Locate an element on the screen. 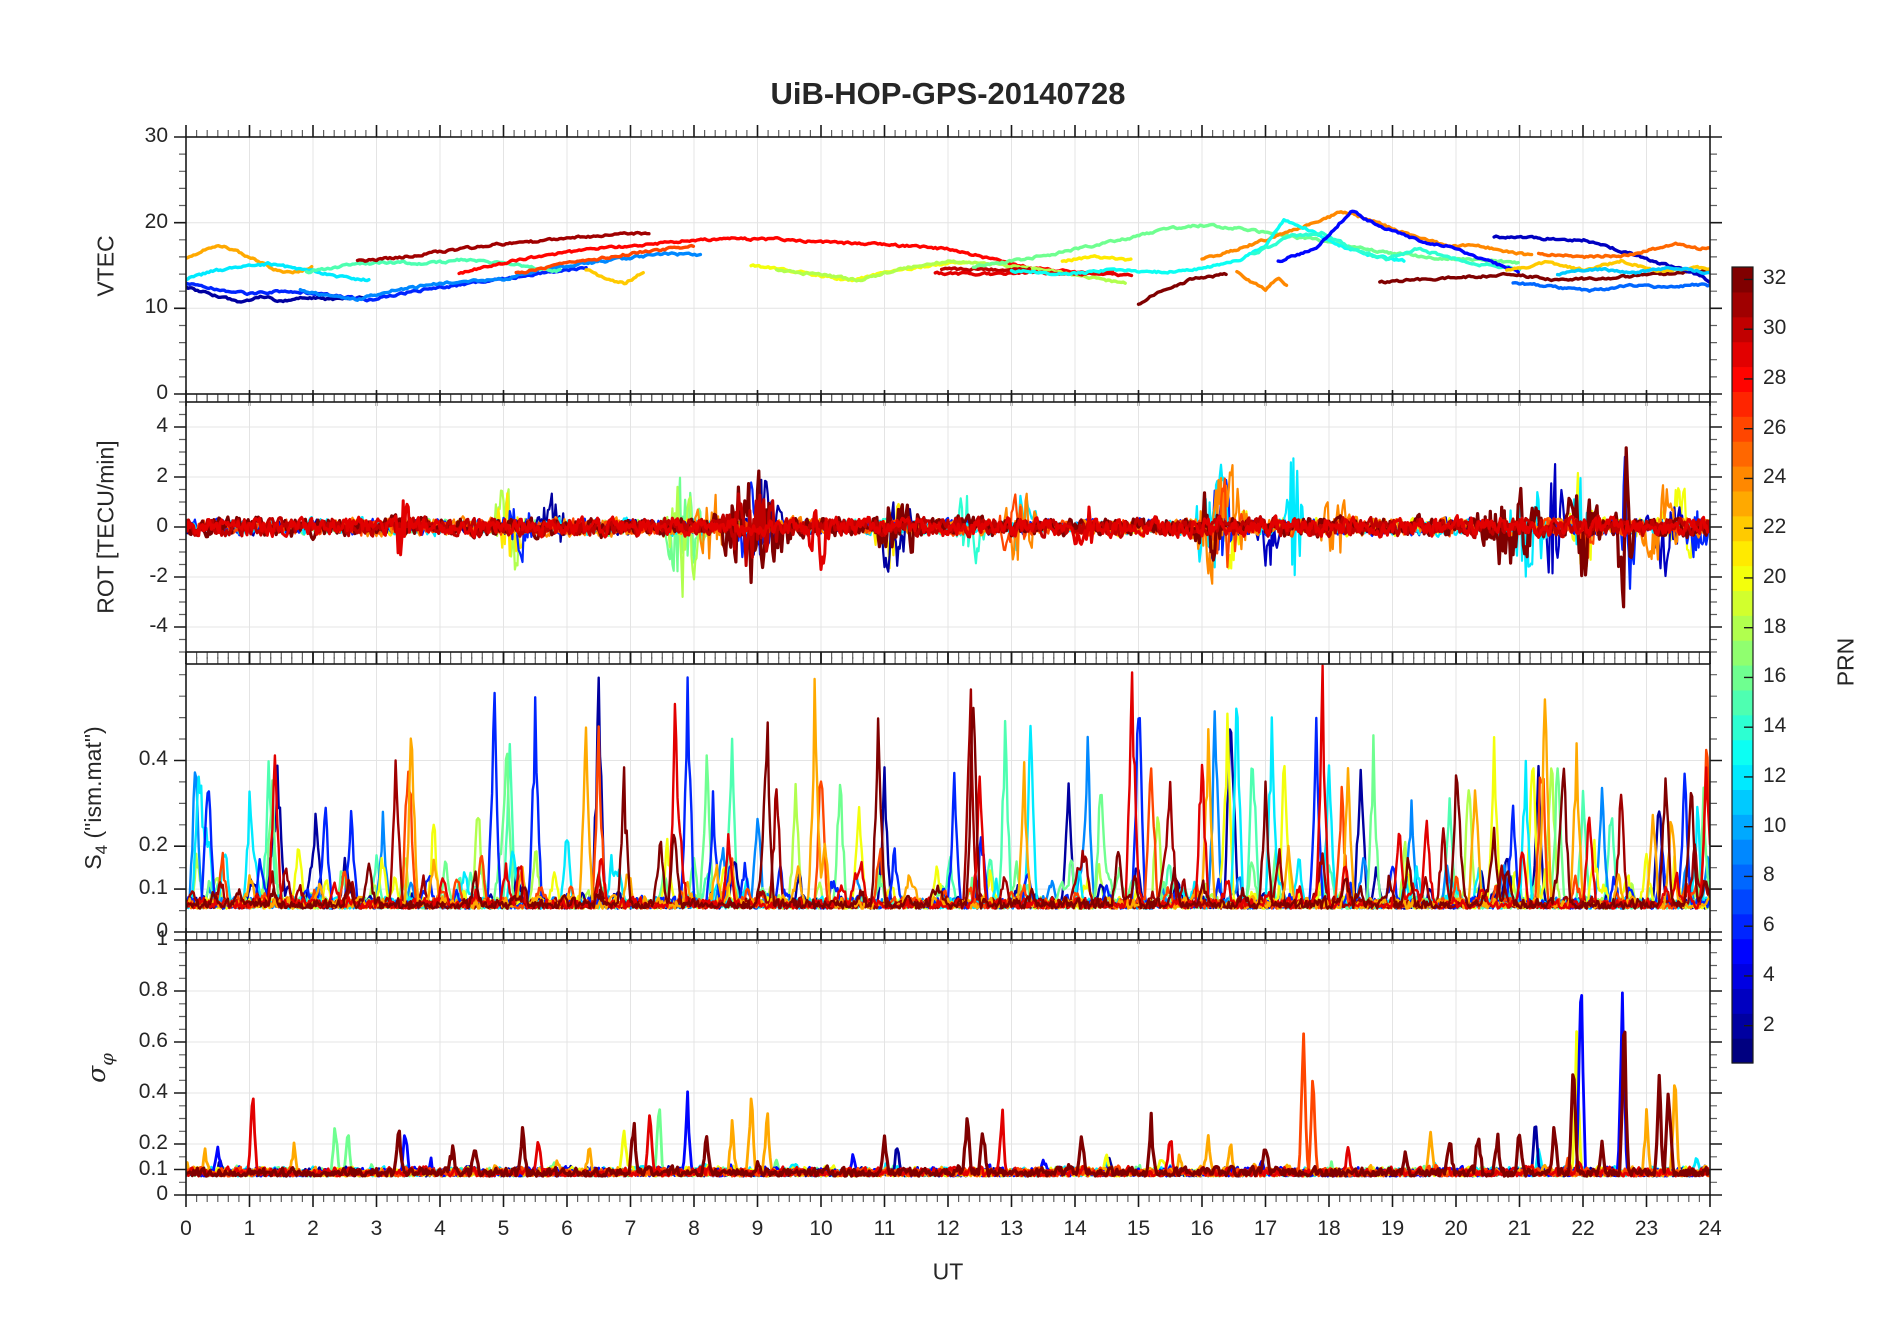 This screenshot has height=1330, width=1902. xtick-label: 1 is located at coordinates (249, 1228).